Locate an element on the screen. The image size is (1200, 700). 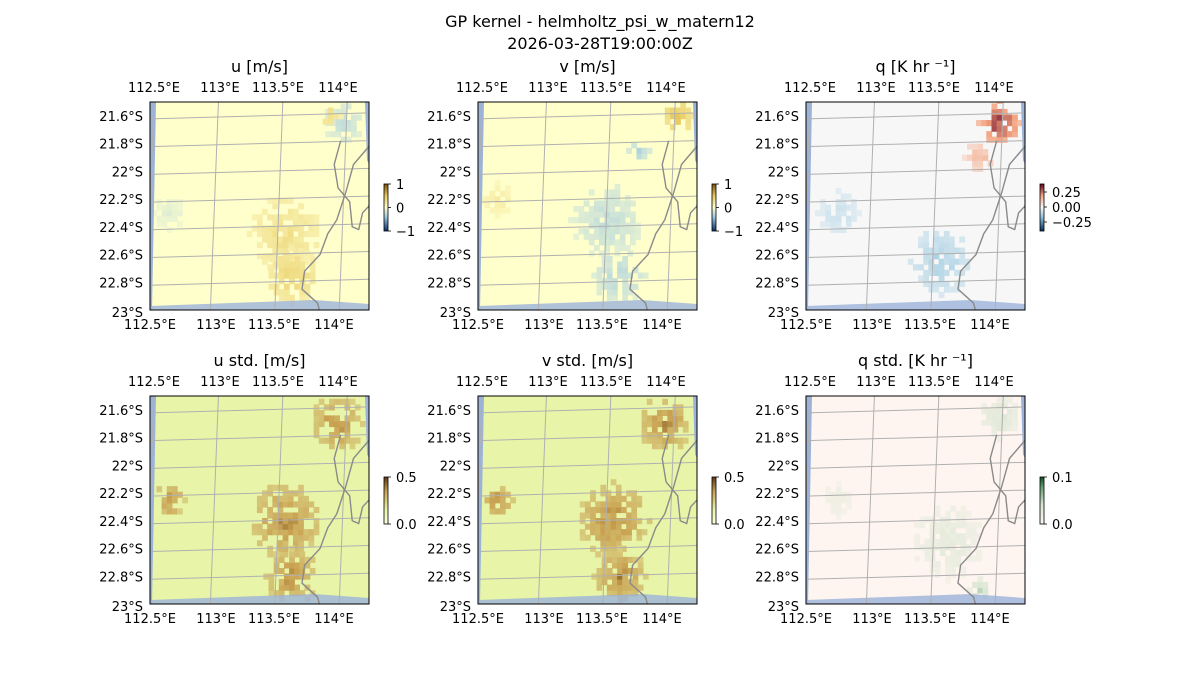
colorbar: 0.250.00−0.25 is located at coordinates (1065, 207).